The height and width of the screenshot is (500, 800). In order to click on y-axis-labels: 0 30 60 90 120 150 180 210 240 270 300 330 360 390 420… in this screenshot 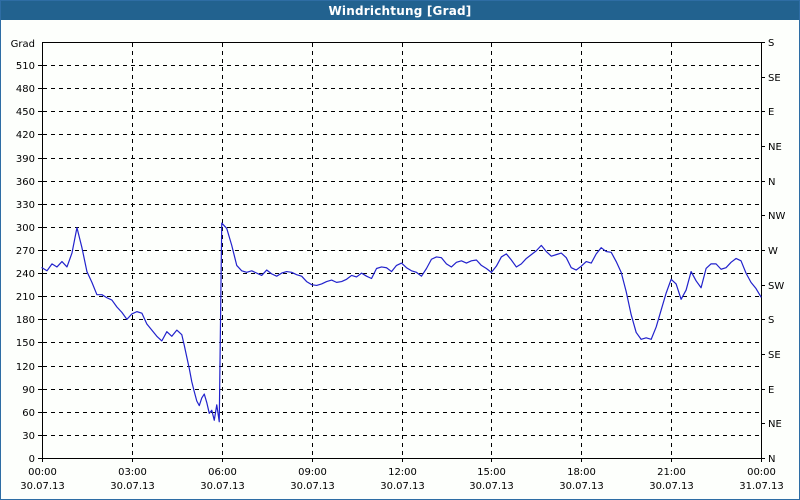, I will do `click(25, 263)`.